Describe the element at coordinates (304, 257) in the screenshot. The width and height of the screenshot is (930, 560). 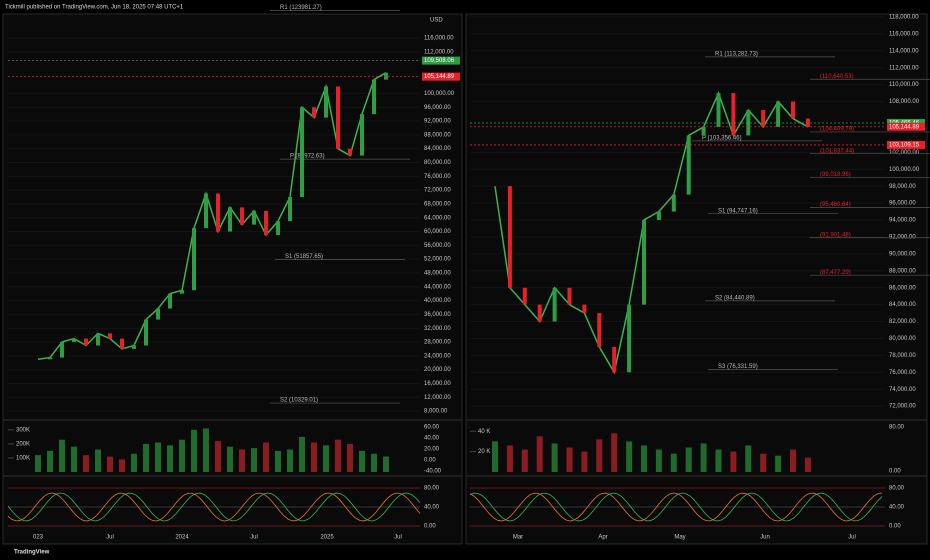
I see `pivot-label: S1 (51857.65)` at that location.